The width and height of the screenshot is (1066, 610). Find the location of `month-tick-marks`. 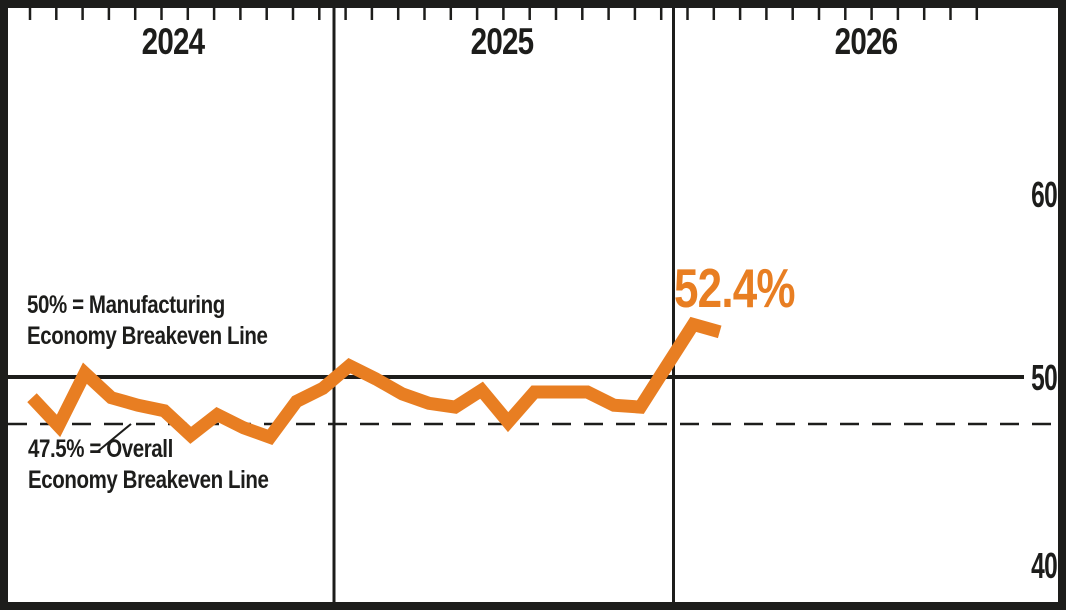

month-tick-marks is located at coordinates (503, 14).